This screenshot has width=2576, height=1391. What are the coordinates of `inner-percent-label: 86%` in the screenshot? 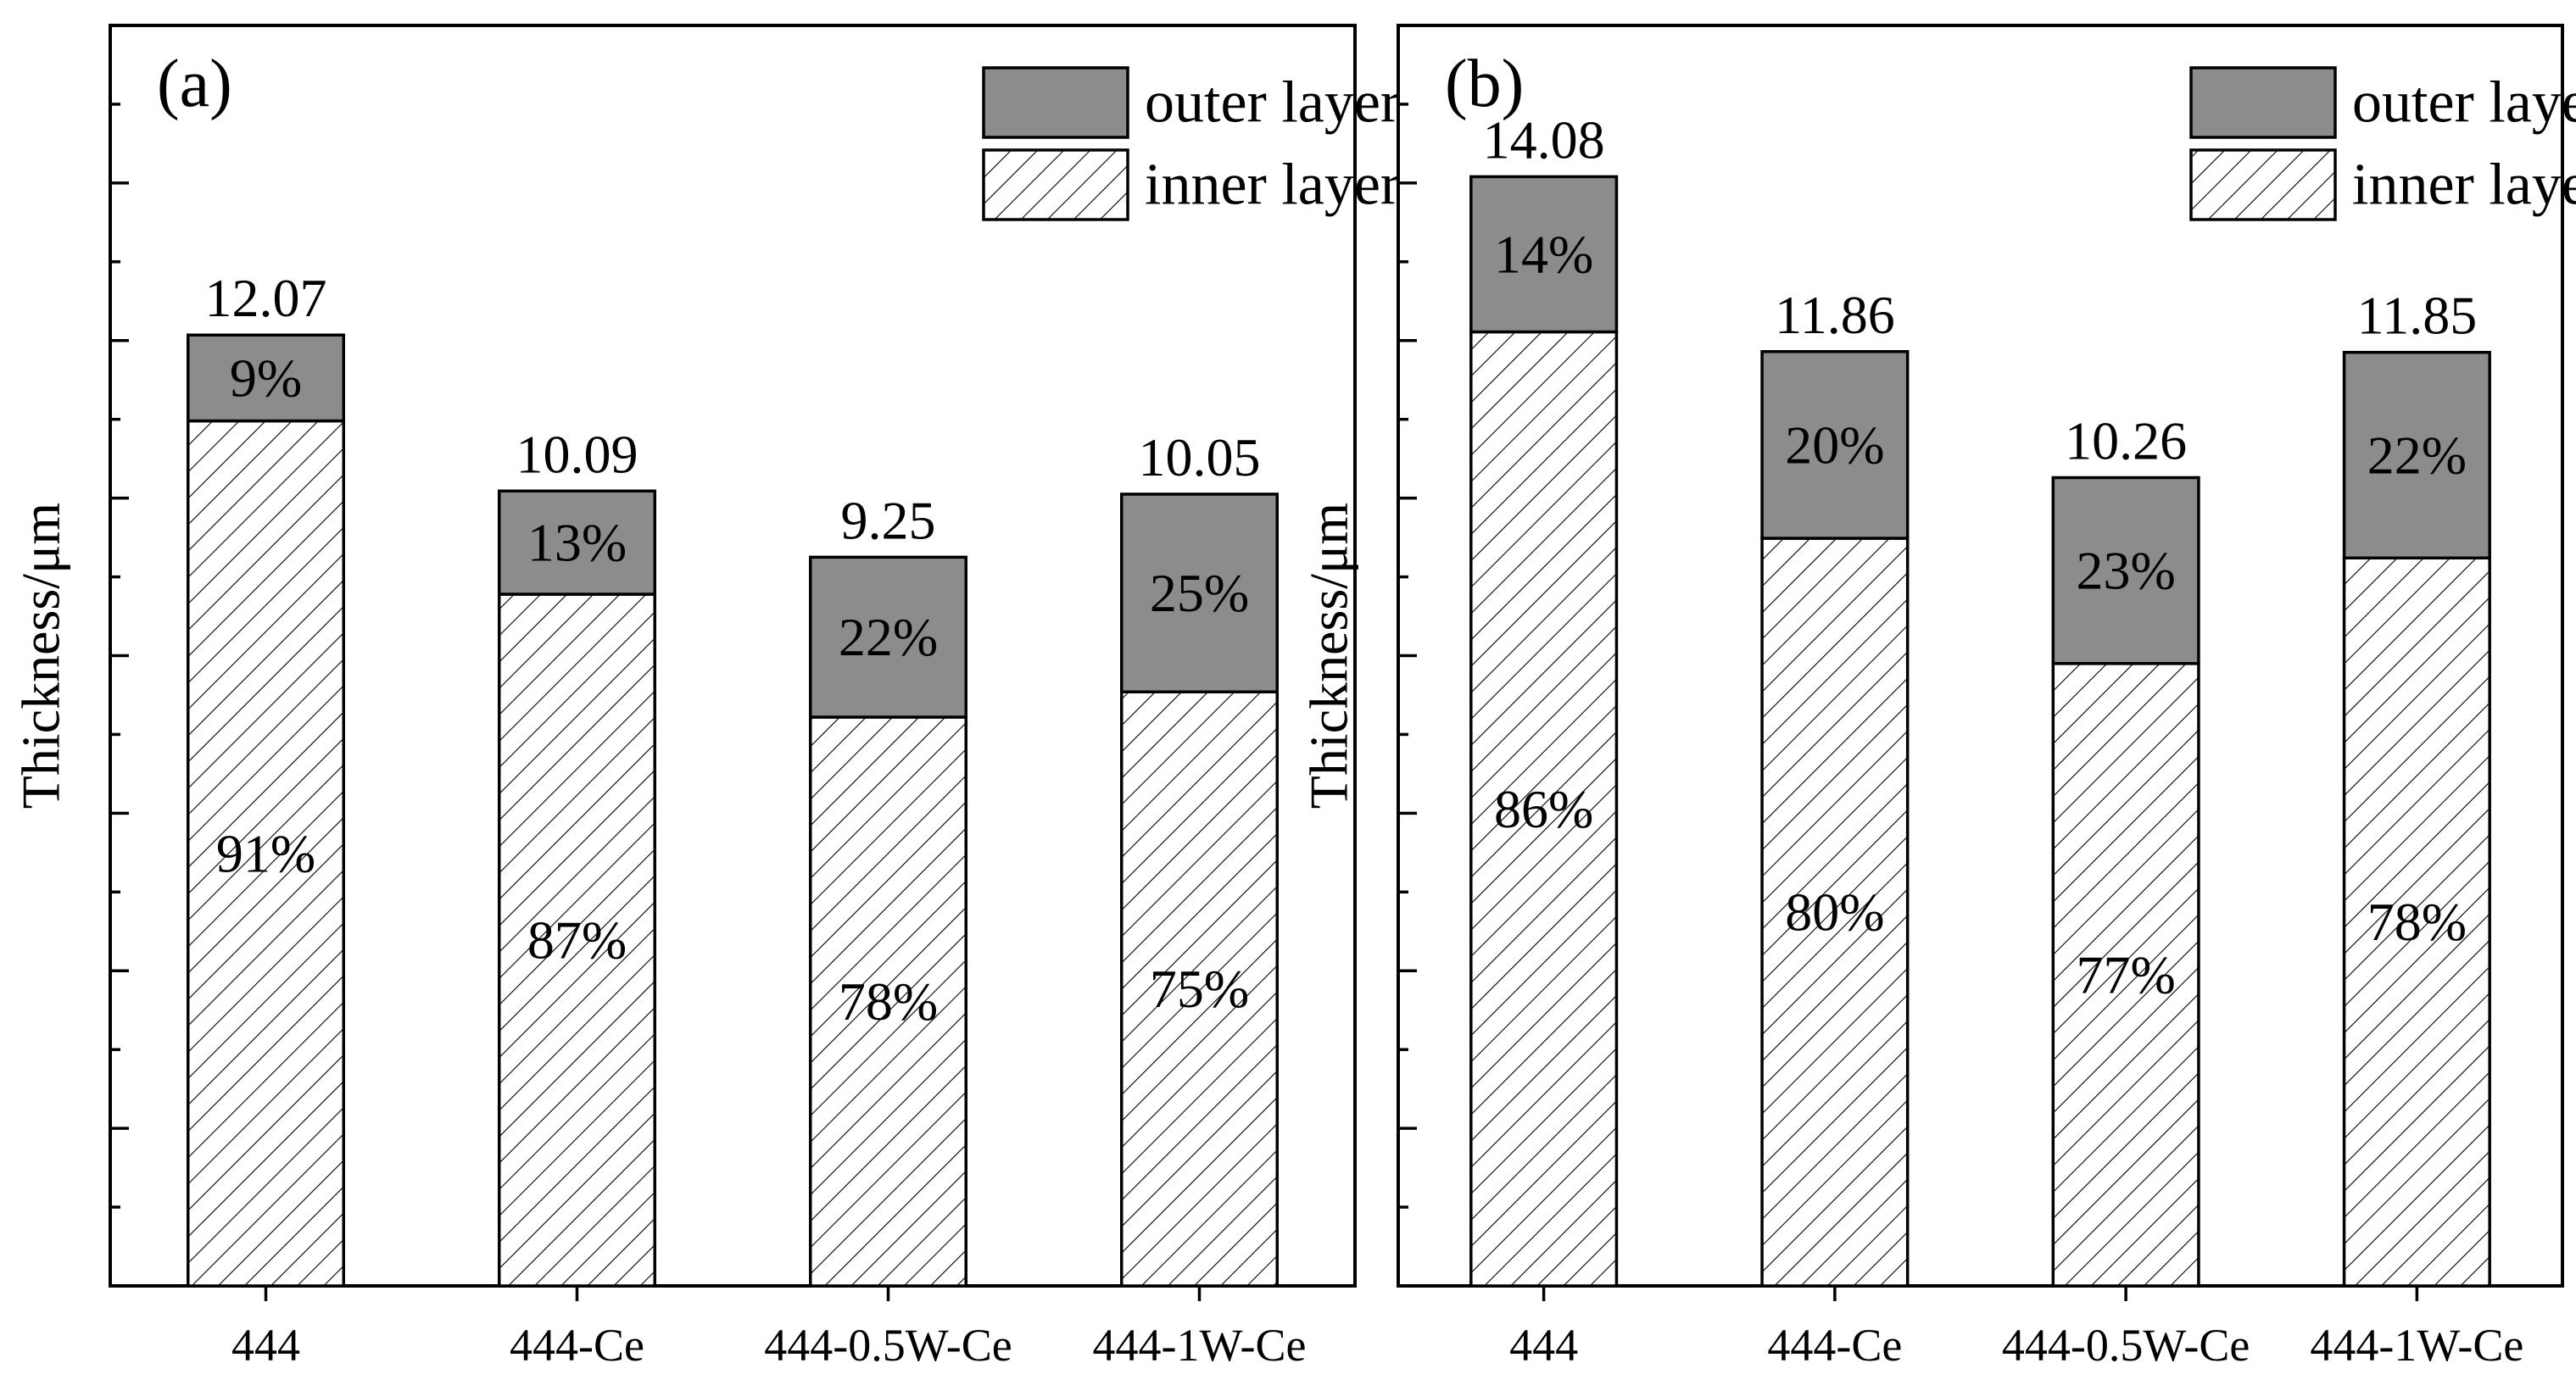 It's located at (1543, 809).